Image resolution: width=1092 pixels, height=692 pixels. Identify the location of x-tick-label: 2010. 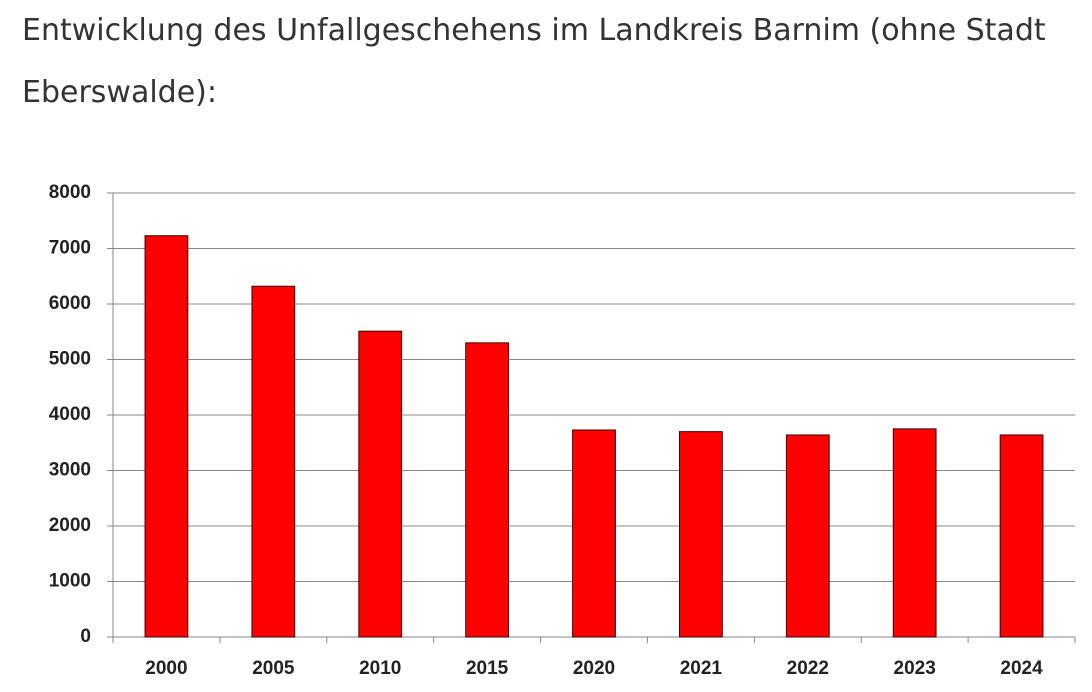
(380, 668).